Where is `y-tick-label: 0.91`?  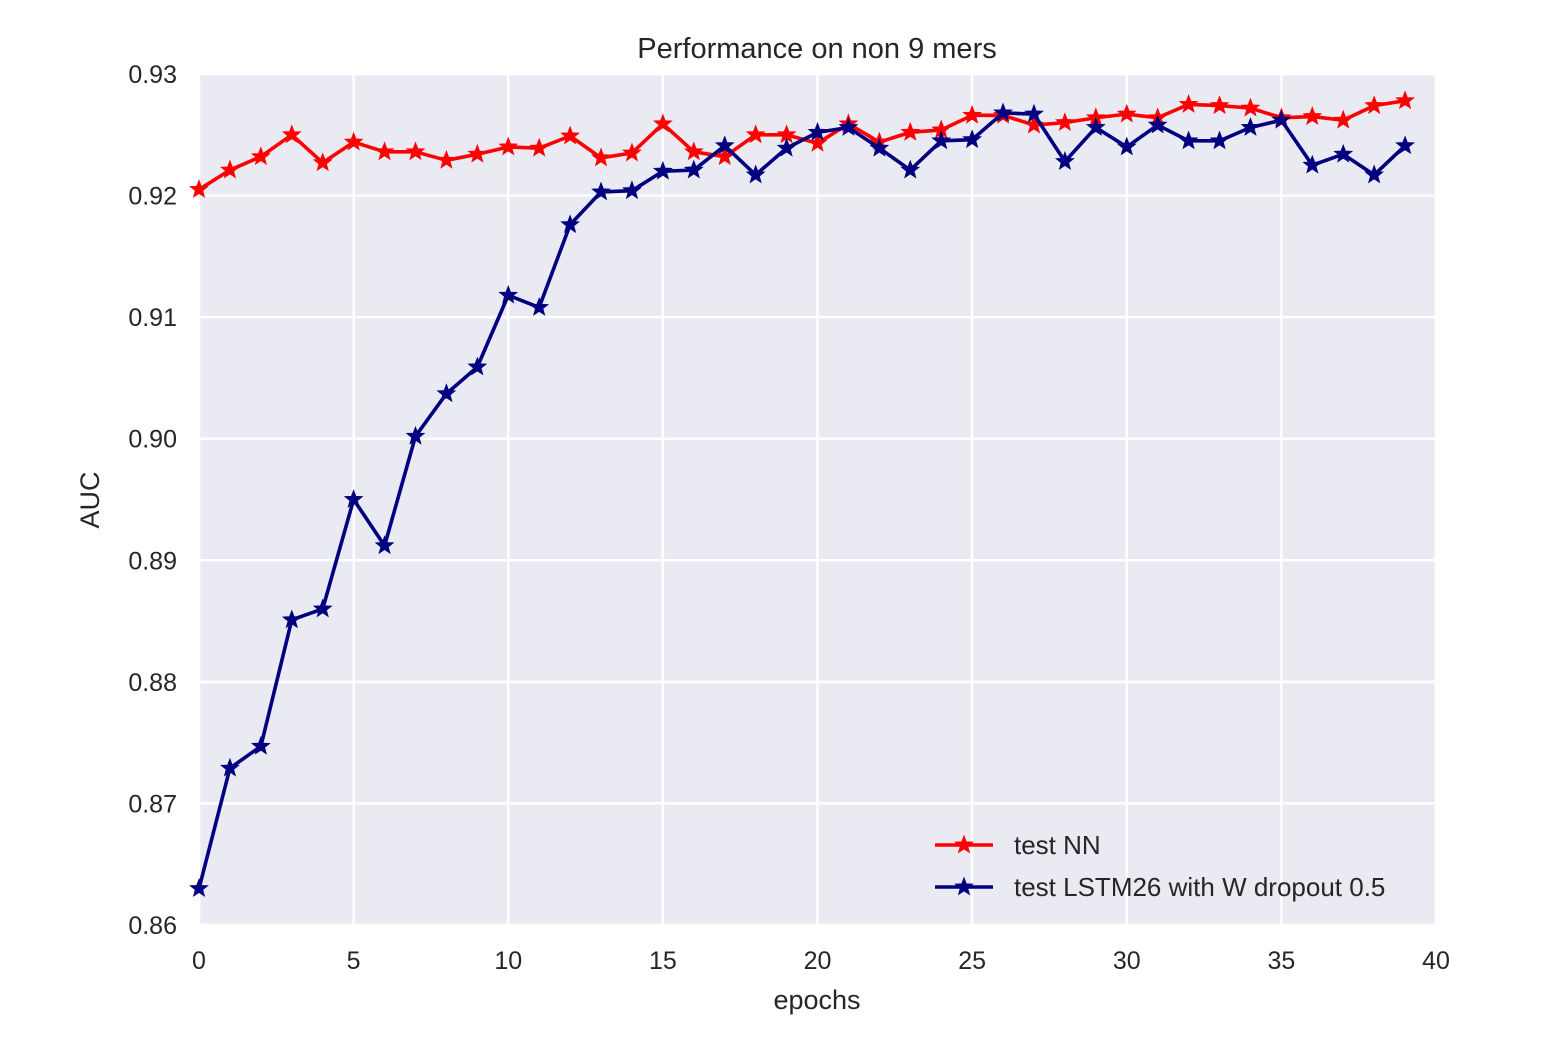 y-tick-label: 0.91 is located at coordinates (152, 318).